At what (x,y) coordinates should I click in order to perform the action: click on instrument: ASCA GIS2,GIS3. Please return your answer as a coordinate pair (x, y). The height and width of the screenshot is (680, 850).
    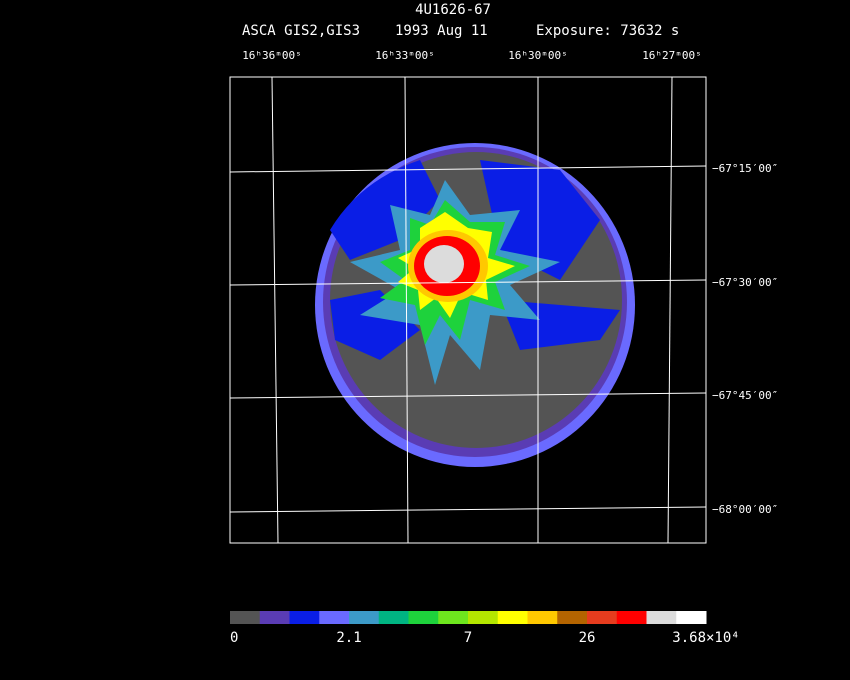
    Looking at the image, I should click on (301, 31).